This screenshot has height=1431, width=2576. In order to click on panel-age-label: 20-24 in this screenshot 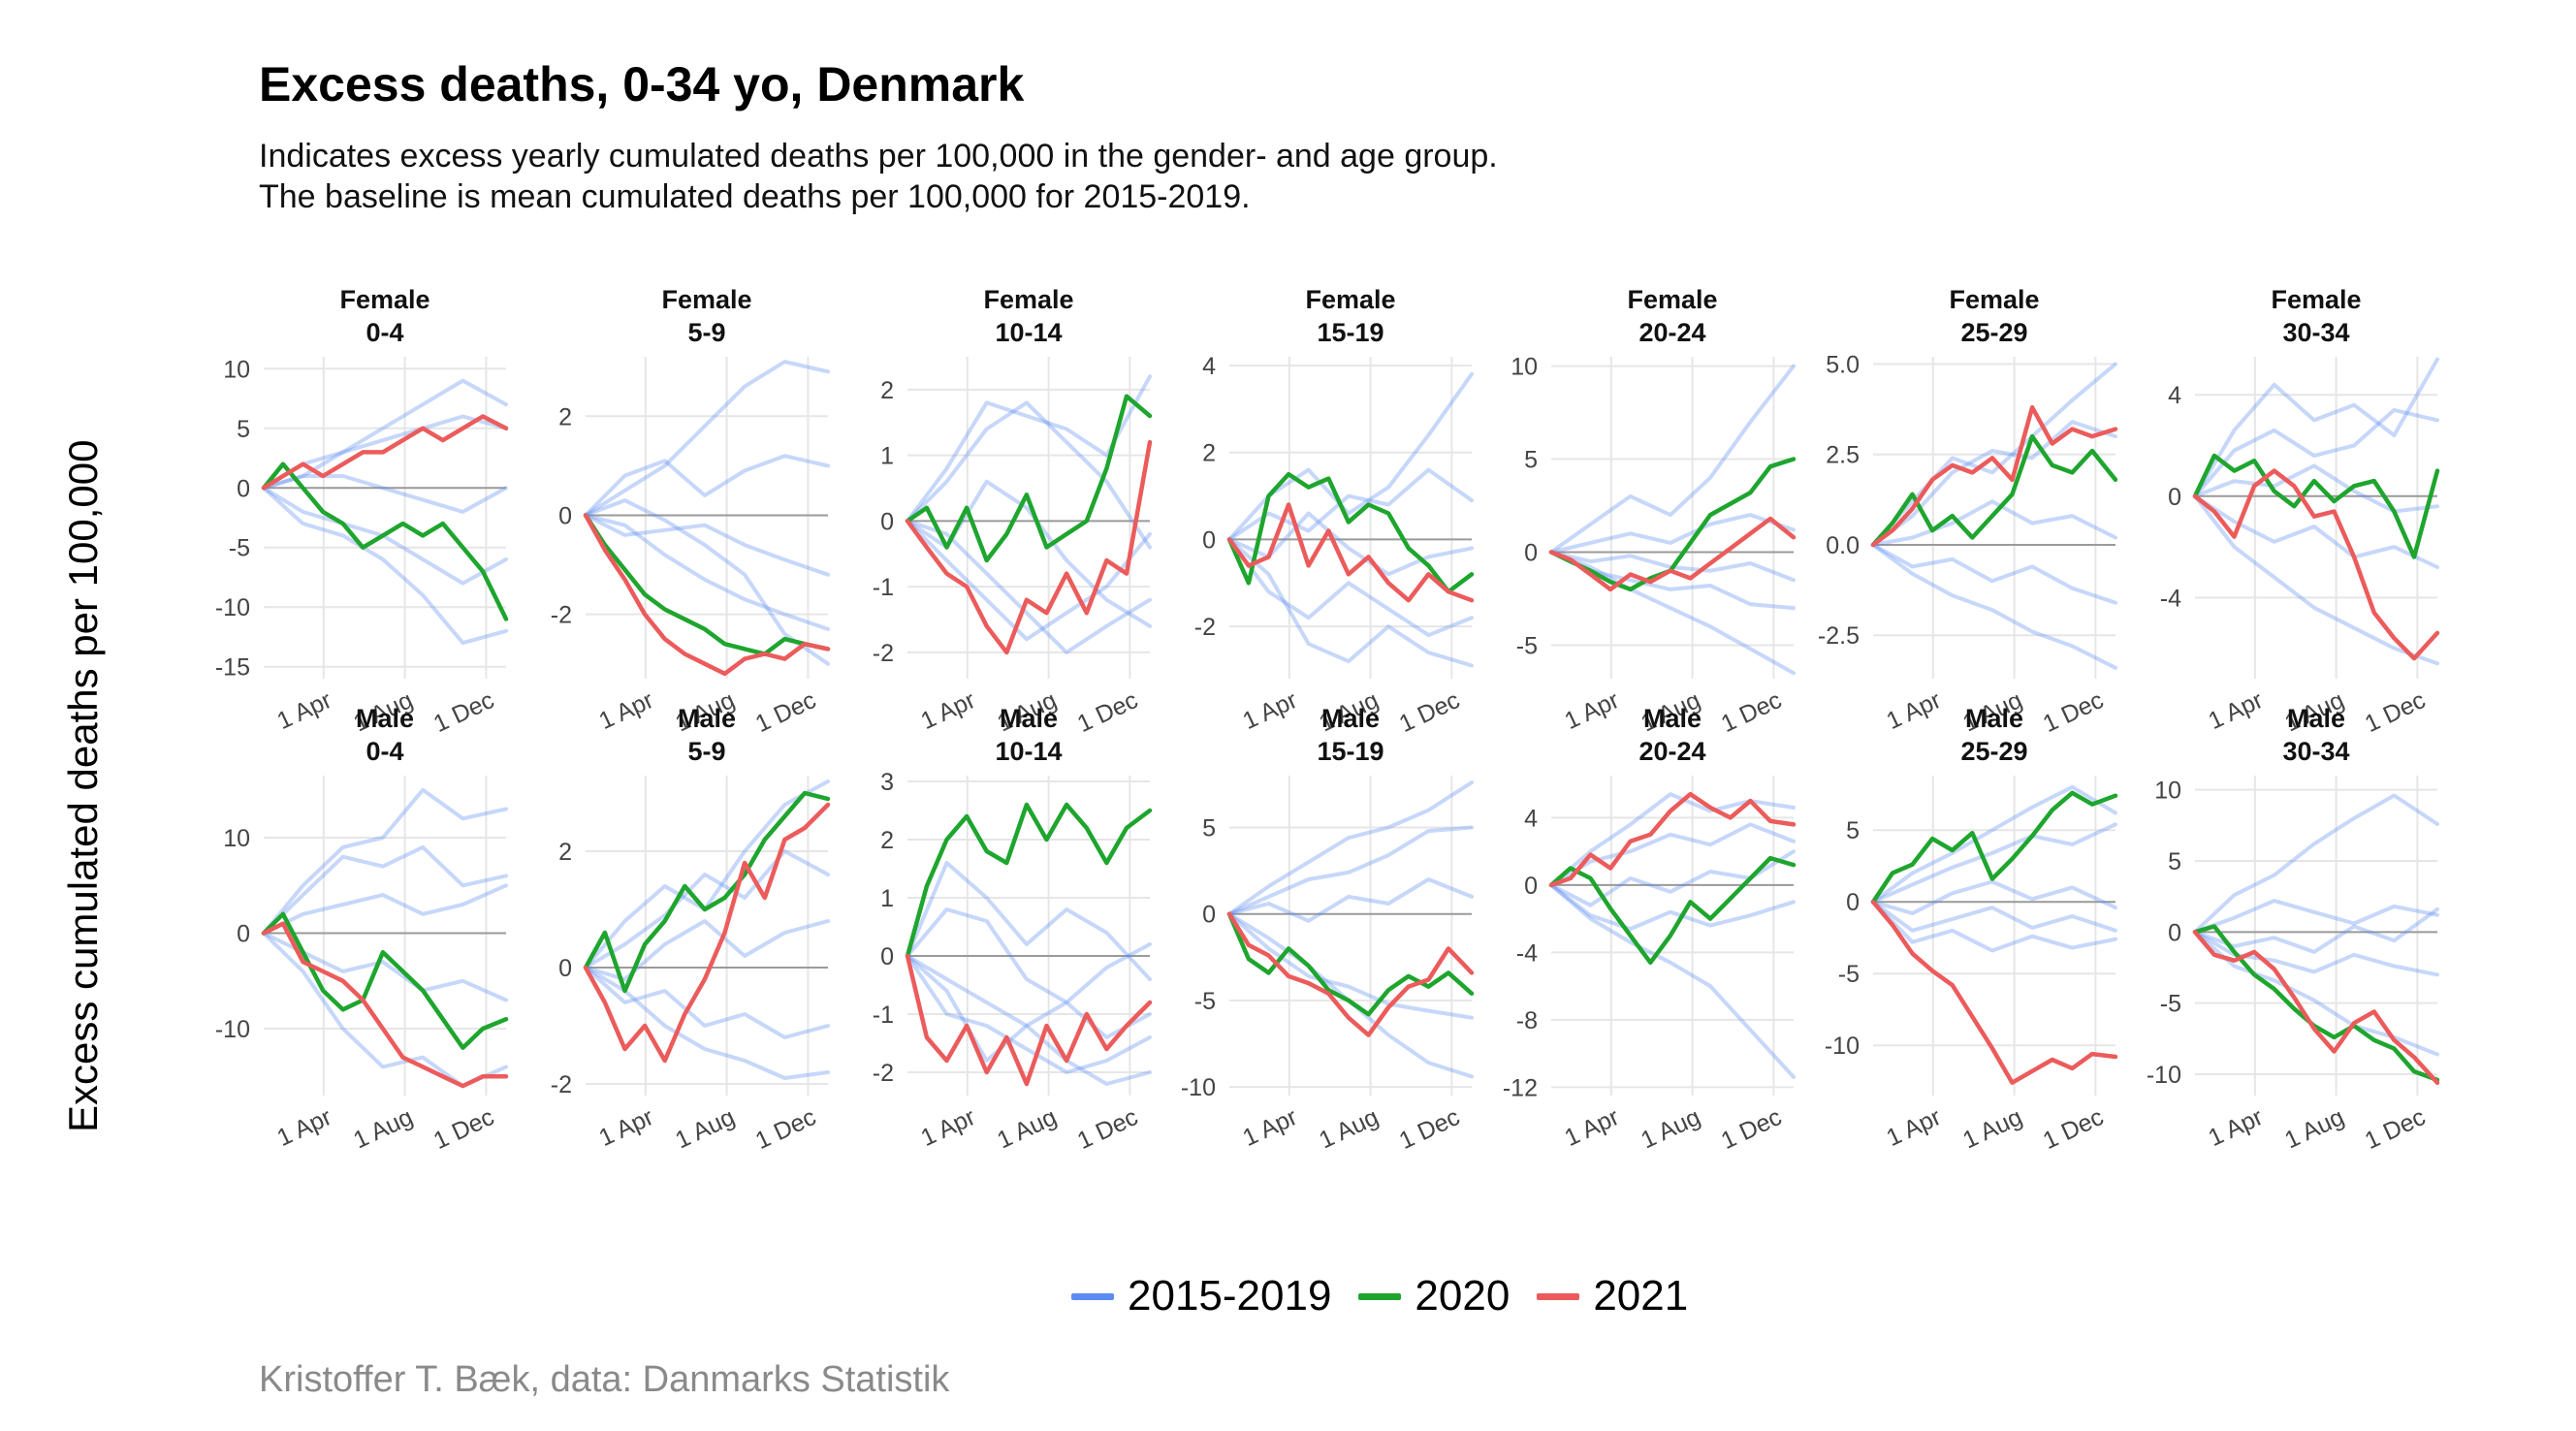, I will do `click(1671, 751)`.